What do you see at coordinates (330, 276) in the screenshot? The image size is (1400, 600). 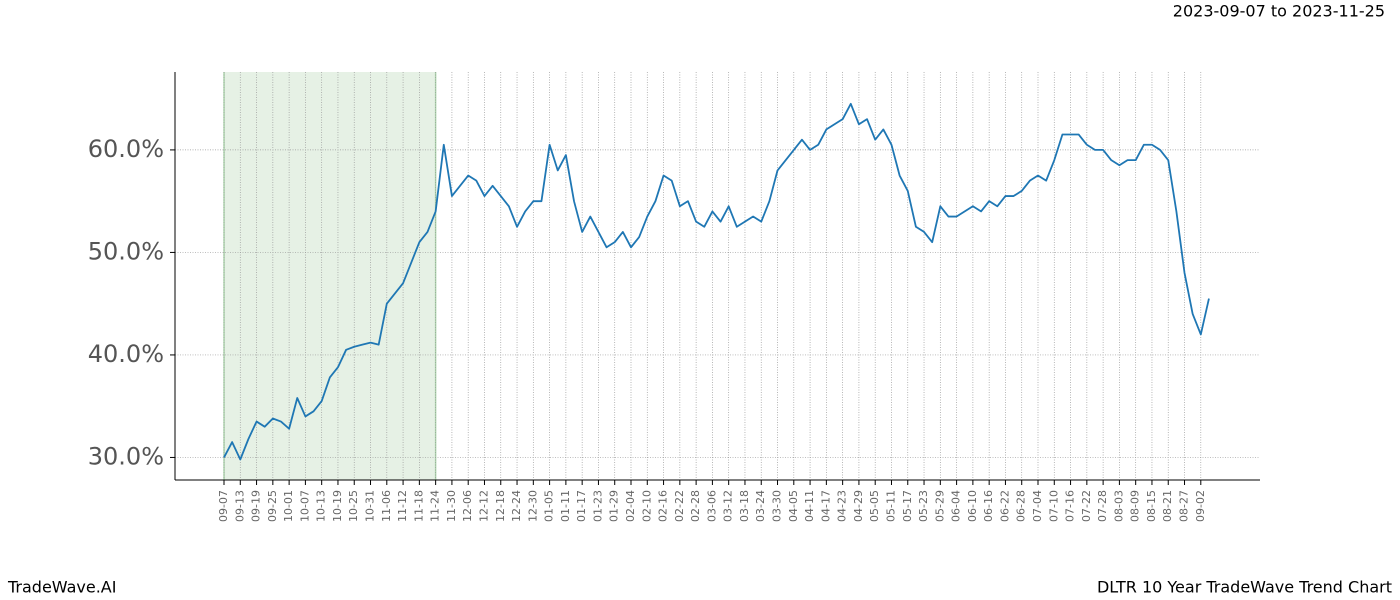 I see `highlight-band` at bounding box center [330, 276].